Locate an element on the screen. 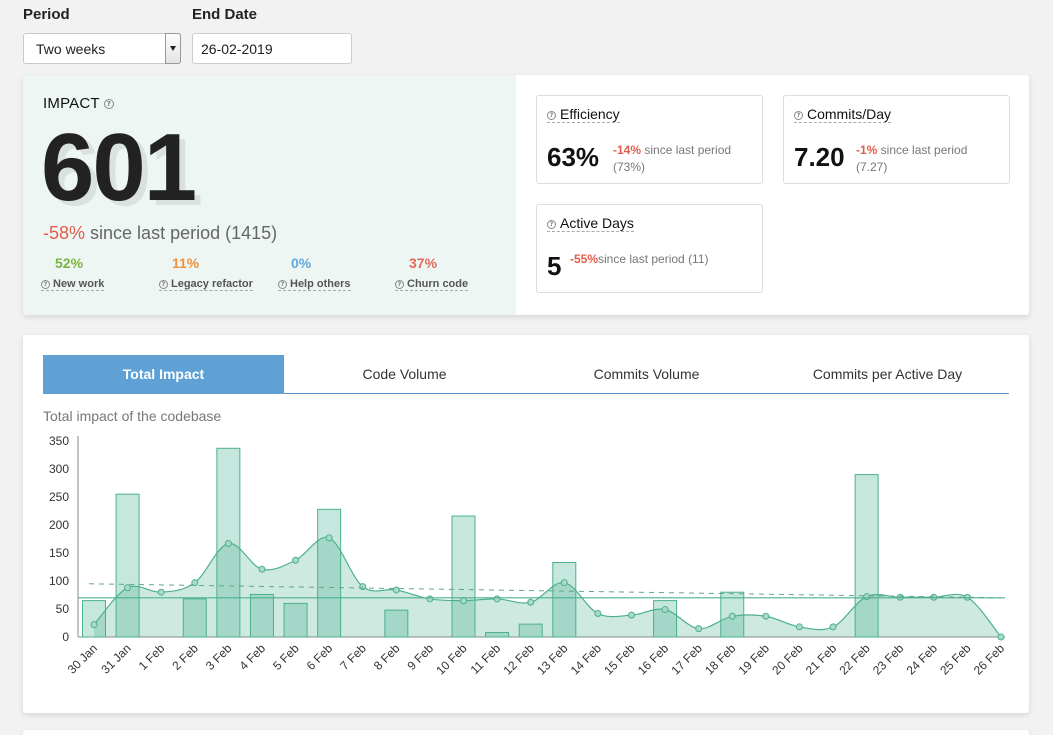 The image size is (1053, 735). breakdown-help-others-label: ? Help others is located at coordinates (314, 284).